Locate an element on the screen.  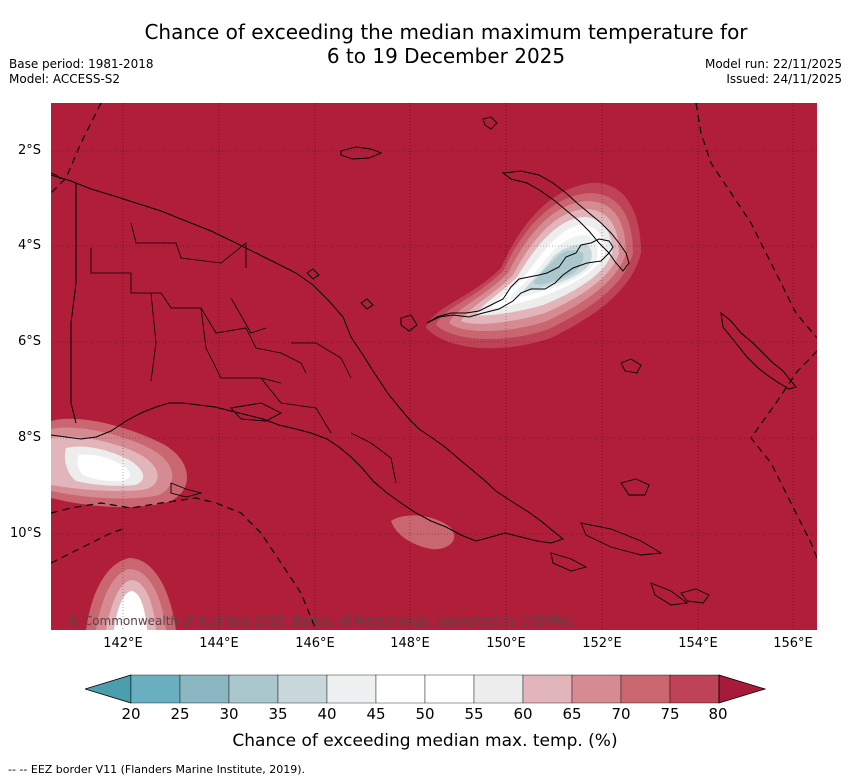
colorbar-tick: 80 is located at coordinates (718, 714).